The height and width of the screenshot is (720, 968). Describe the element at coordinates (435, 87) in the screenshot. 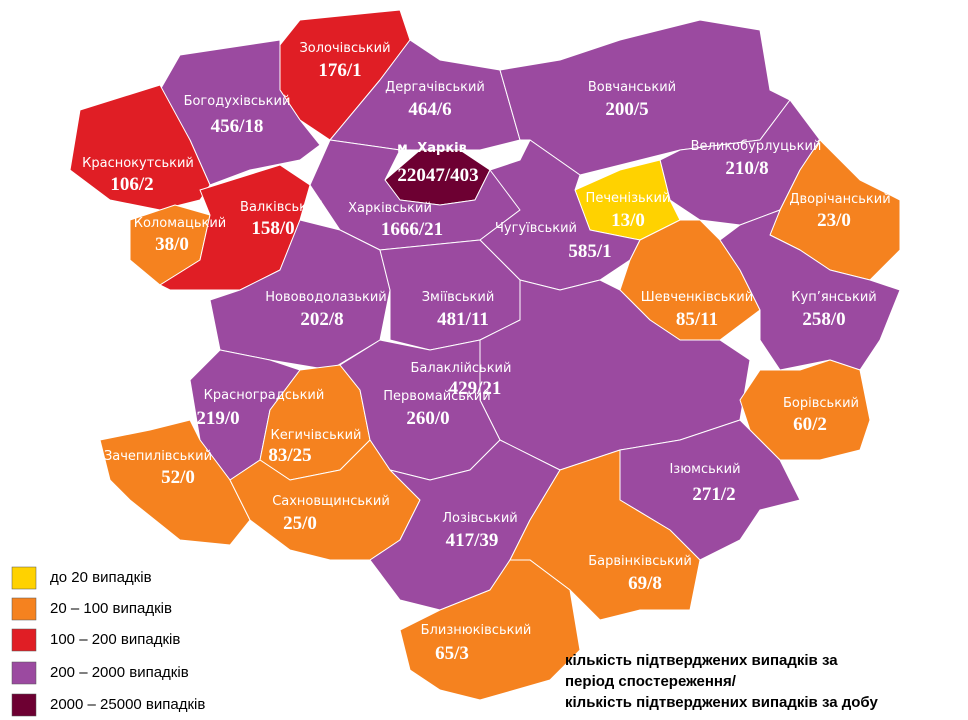

I see `region-name: Дергачівський` at that location.